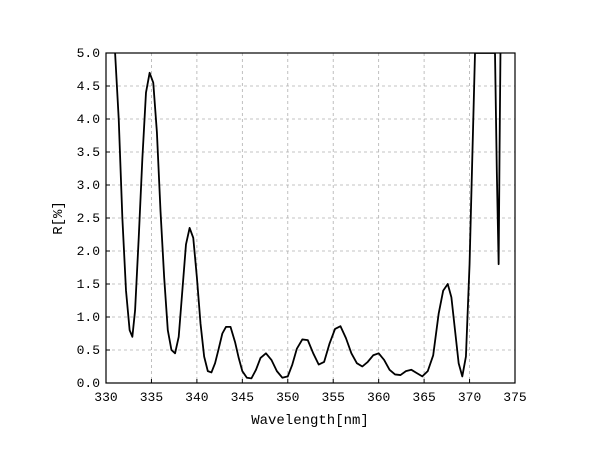 This screenshot has height=459, width=600. What do you see at coordinates (88, 350) in the screenshot?
I see `y-tick-label: 0.5` at bounding box center [88, 350].